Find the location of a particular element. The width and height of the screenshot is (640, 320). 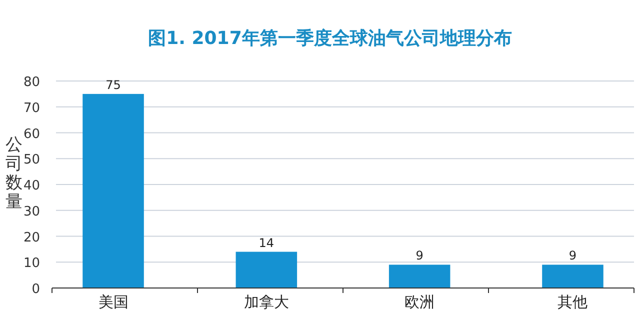

y-tick-label: 40 is located at coordinates (31, 186).